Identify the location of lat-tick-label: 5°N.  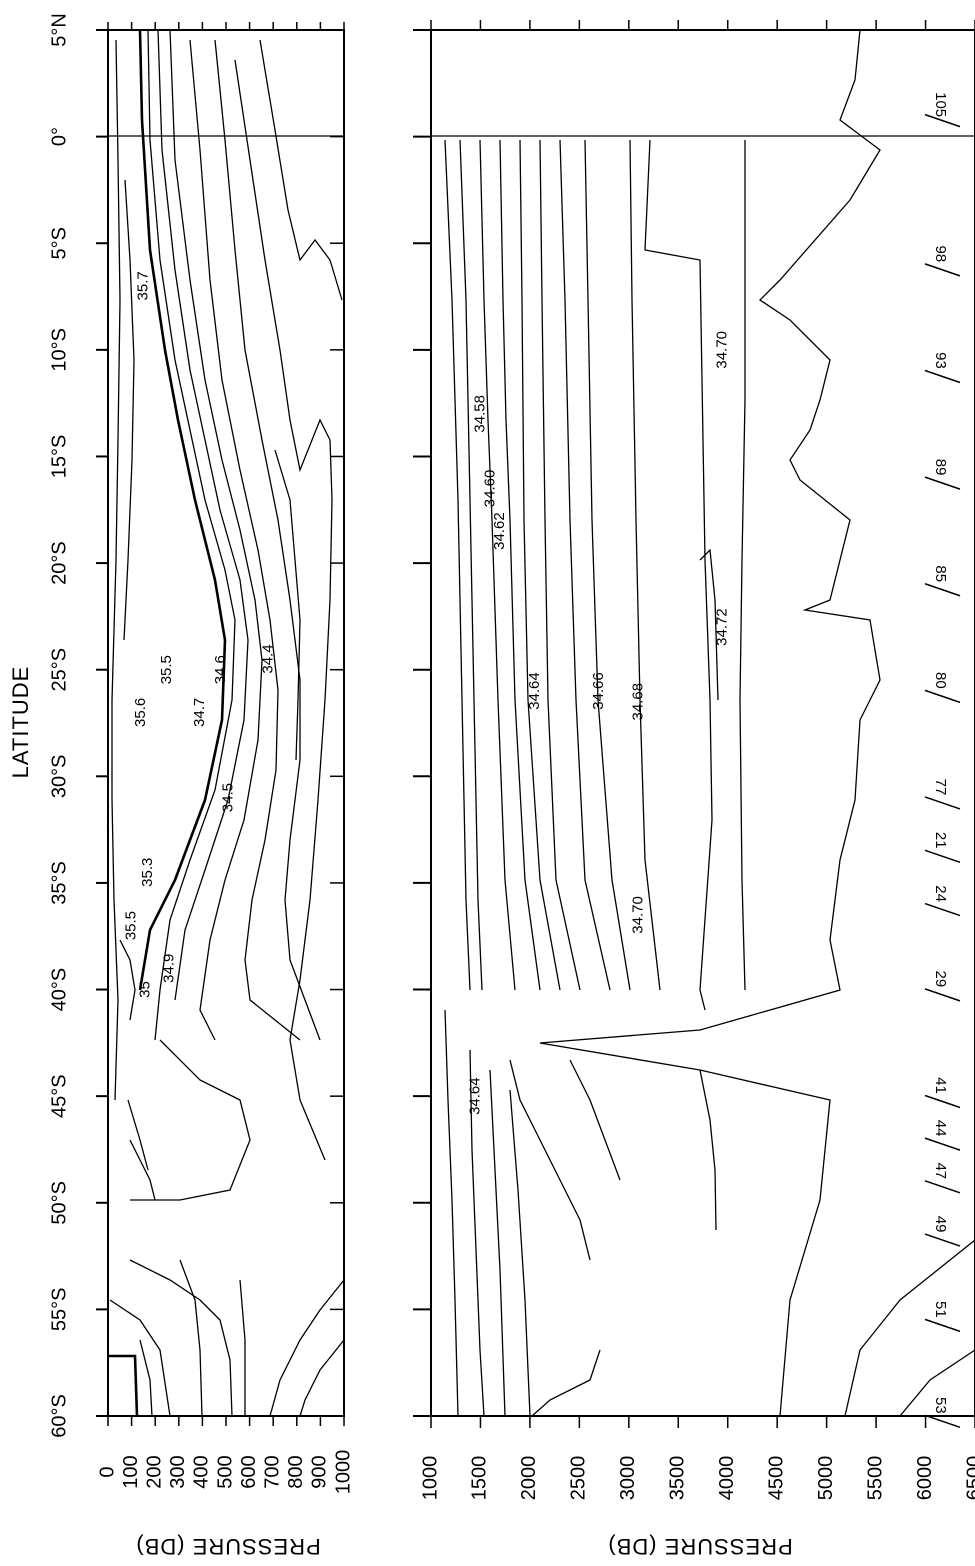
(59, 30).